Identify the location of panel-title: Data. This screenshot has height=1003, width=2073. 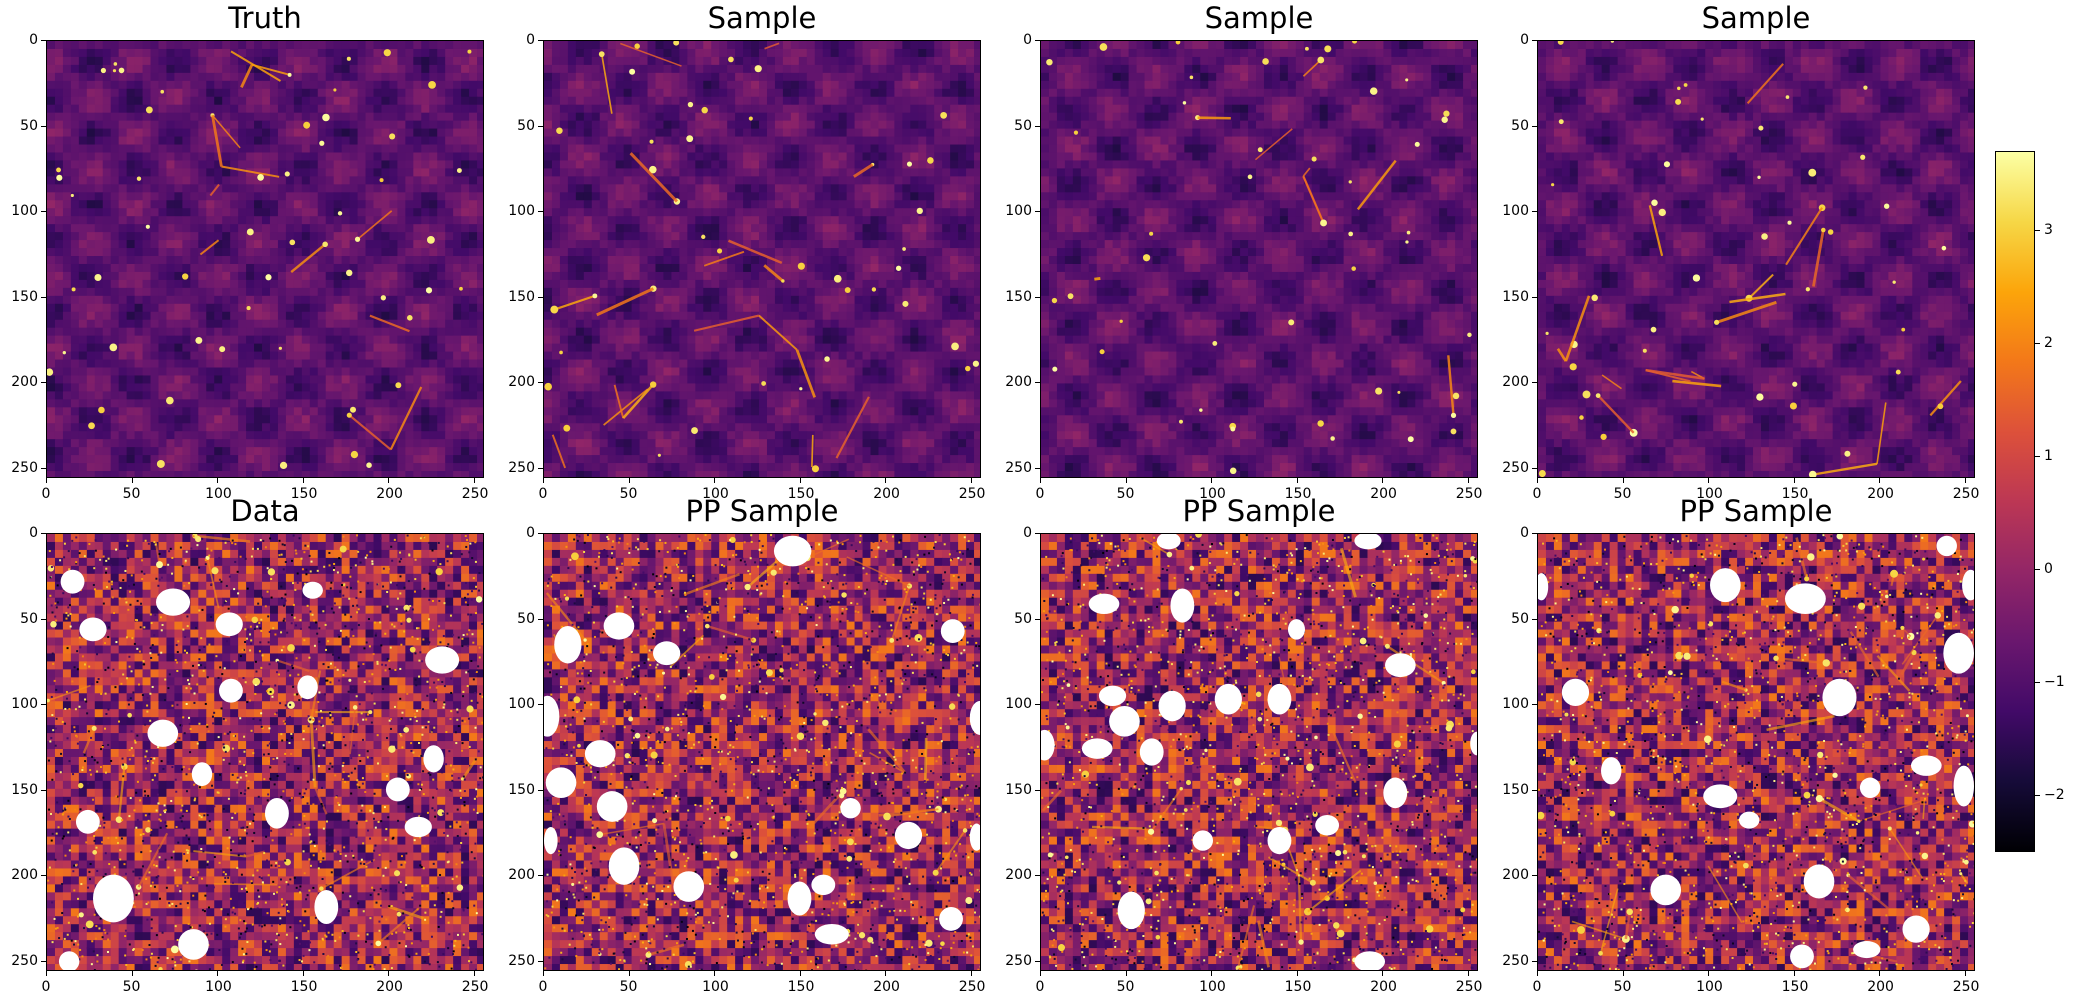
(265, 511).